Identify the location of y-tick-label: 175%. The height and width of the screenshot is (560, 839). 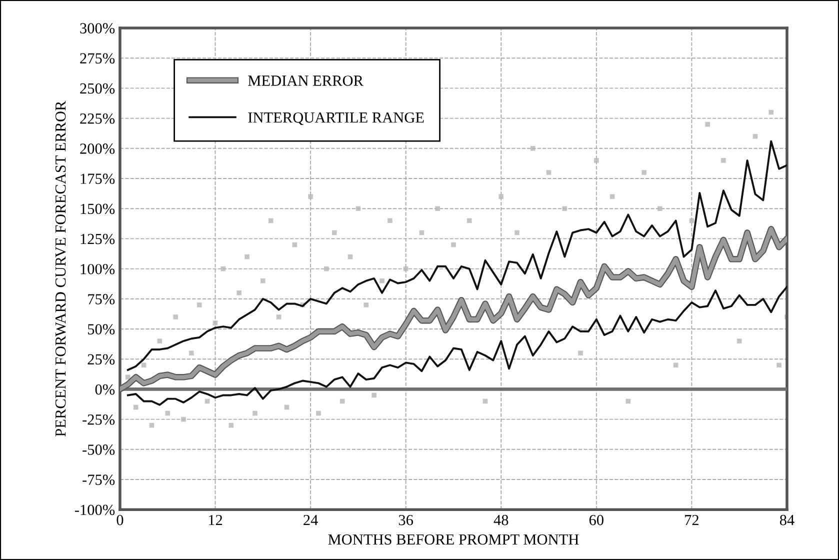
(97, 179).